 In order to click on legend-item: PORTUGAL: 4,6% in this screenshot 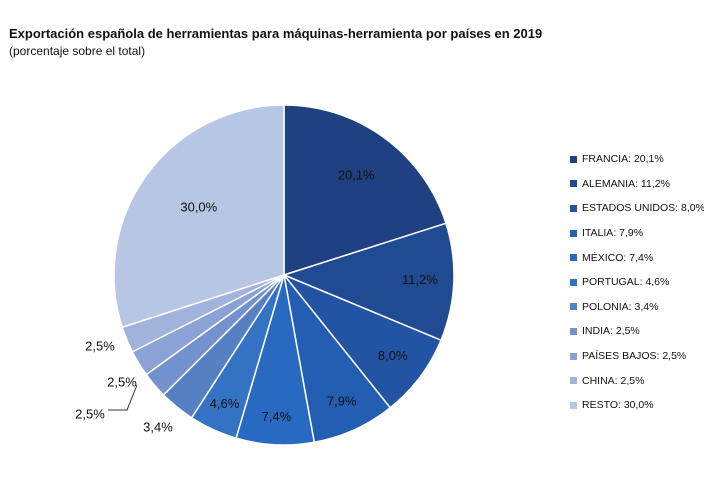, I will do `click(637, 282)`.